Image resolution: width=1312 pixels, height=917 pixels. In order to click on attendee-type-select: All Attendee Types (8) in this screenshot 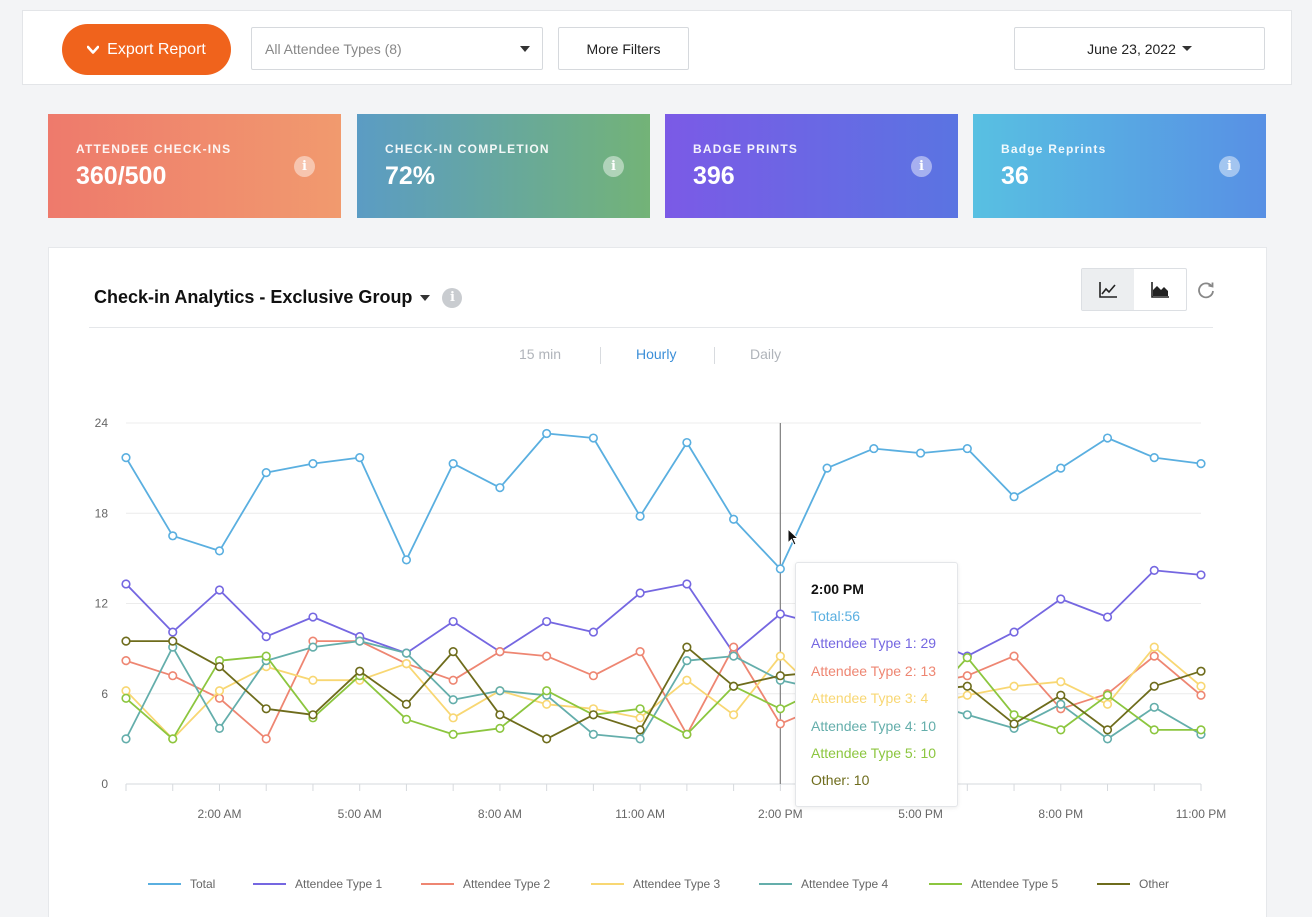, I will do `click(397, 48)`.